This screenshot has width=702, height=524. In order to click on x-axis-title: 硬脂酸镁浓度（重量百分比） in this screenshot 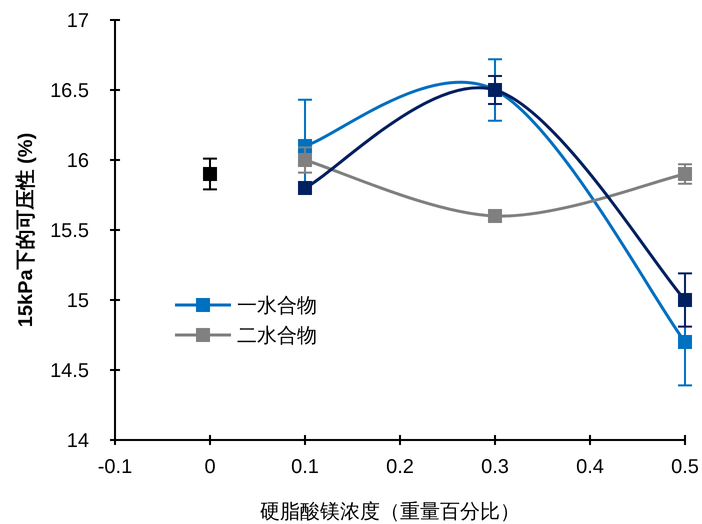, I will do `click(390, 512)`.